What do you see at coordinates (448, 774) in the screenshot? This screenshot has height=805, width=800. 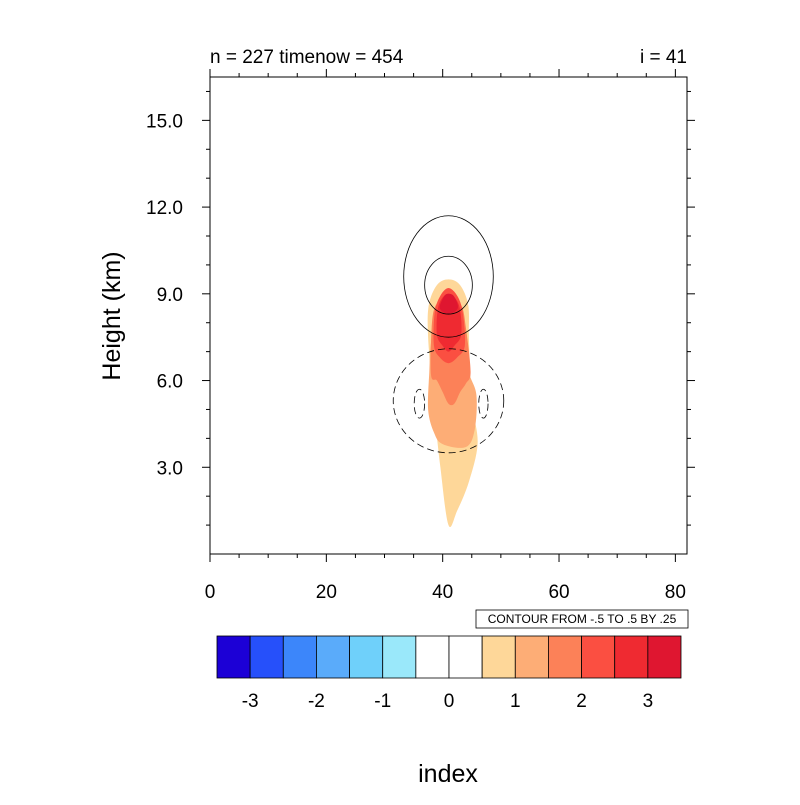 I see `x-axis-label: index` at bounding box center [448, 774].